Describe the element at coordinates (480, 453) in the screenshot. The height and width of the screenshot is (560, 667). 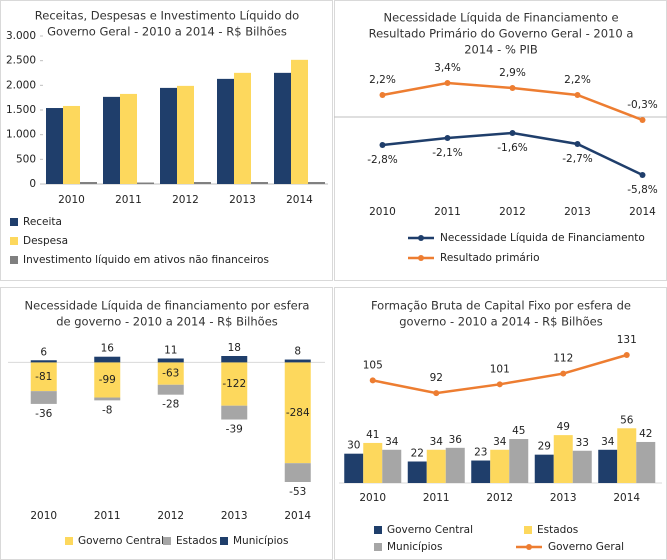
I see `data-label: 23` at that location.